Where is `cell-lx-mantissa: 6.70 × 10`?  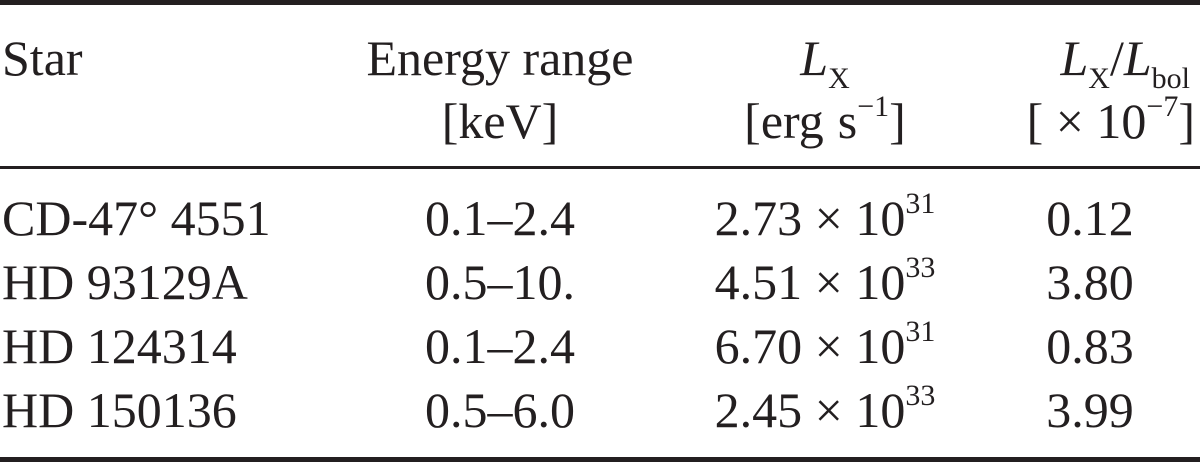 cell-lx-mantissa: 6.70 × 10 is located at coordinates (810, 346).